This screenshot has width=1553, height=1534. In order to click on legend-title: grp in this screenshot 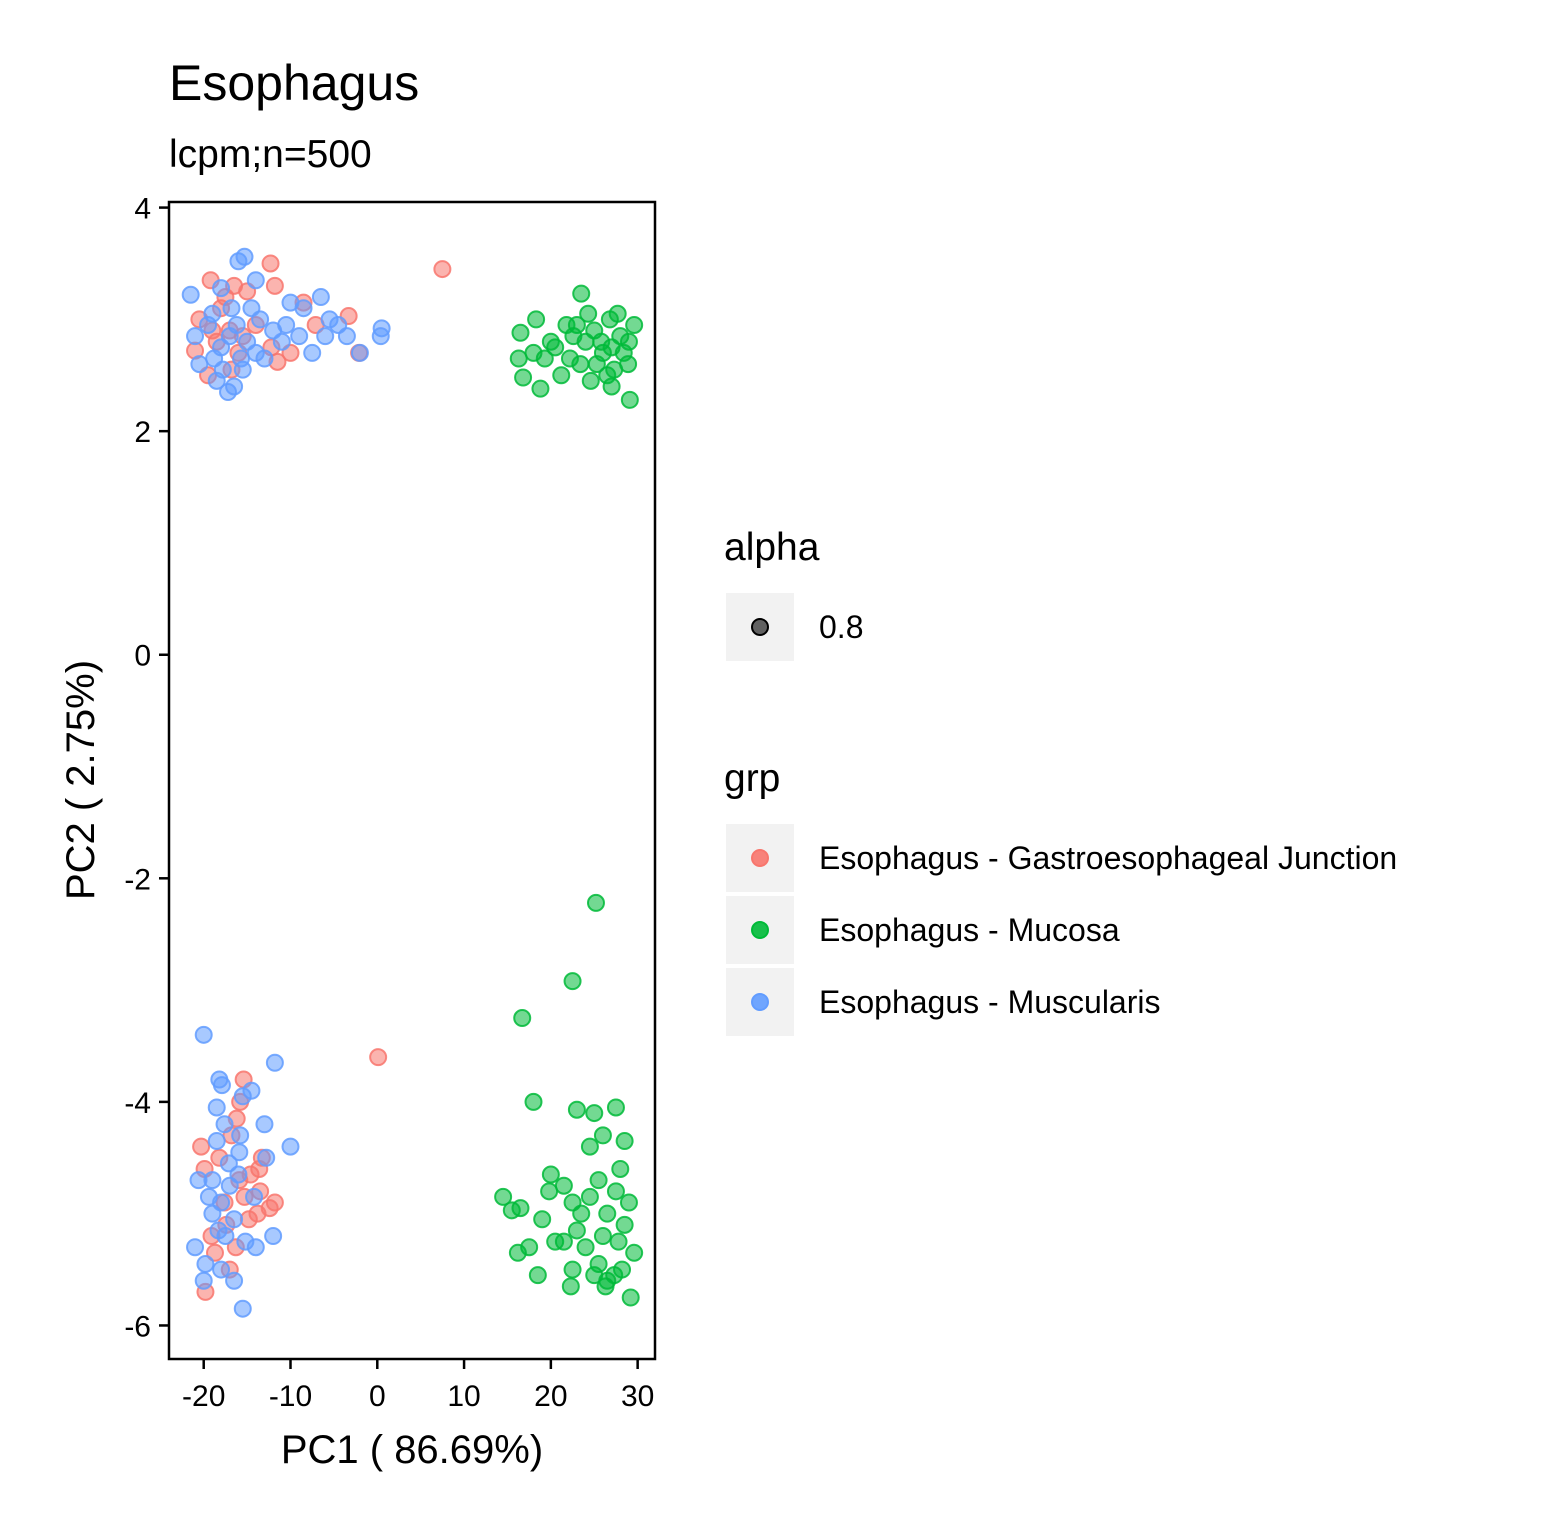, I will do `click(752, 778)`.